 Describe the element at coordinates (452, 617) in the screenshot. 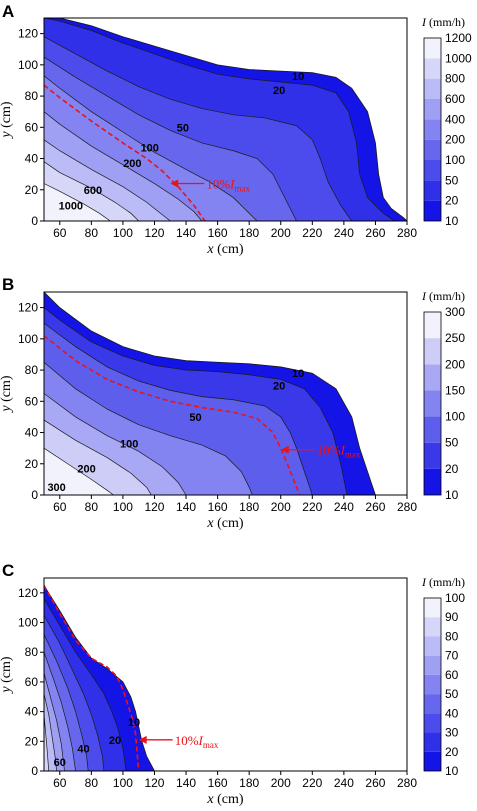

I see `colorbar-tick-label: 90` at that location.